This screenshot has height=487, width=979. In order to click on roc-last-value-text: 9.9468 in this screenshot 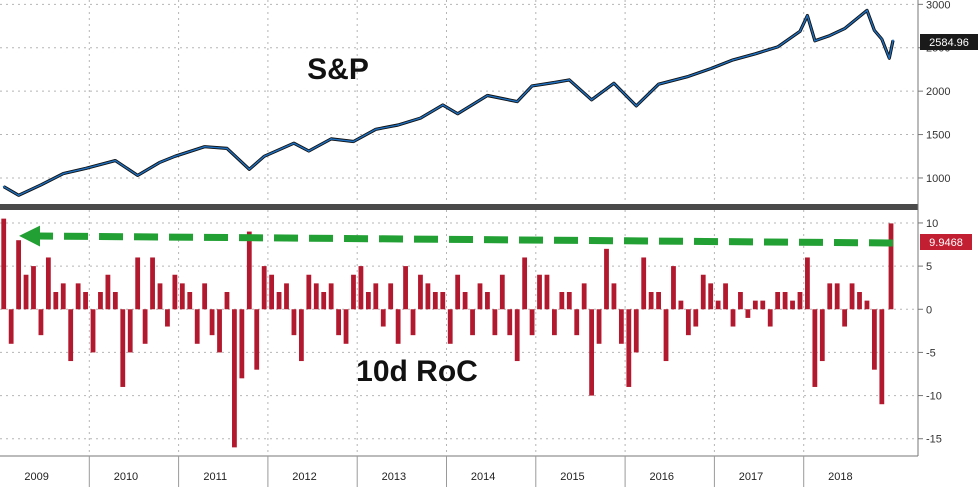, I will do `click(946, 243)`.